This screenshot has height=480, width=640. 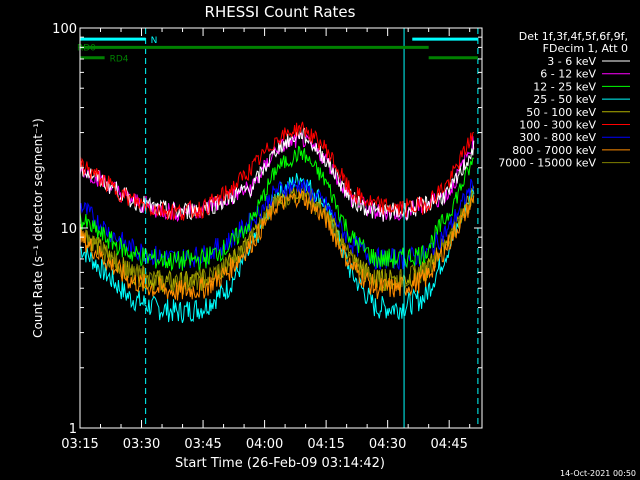 I want to click on legend-label-5: 50 - 100 keV, so click(x=561, y=112).